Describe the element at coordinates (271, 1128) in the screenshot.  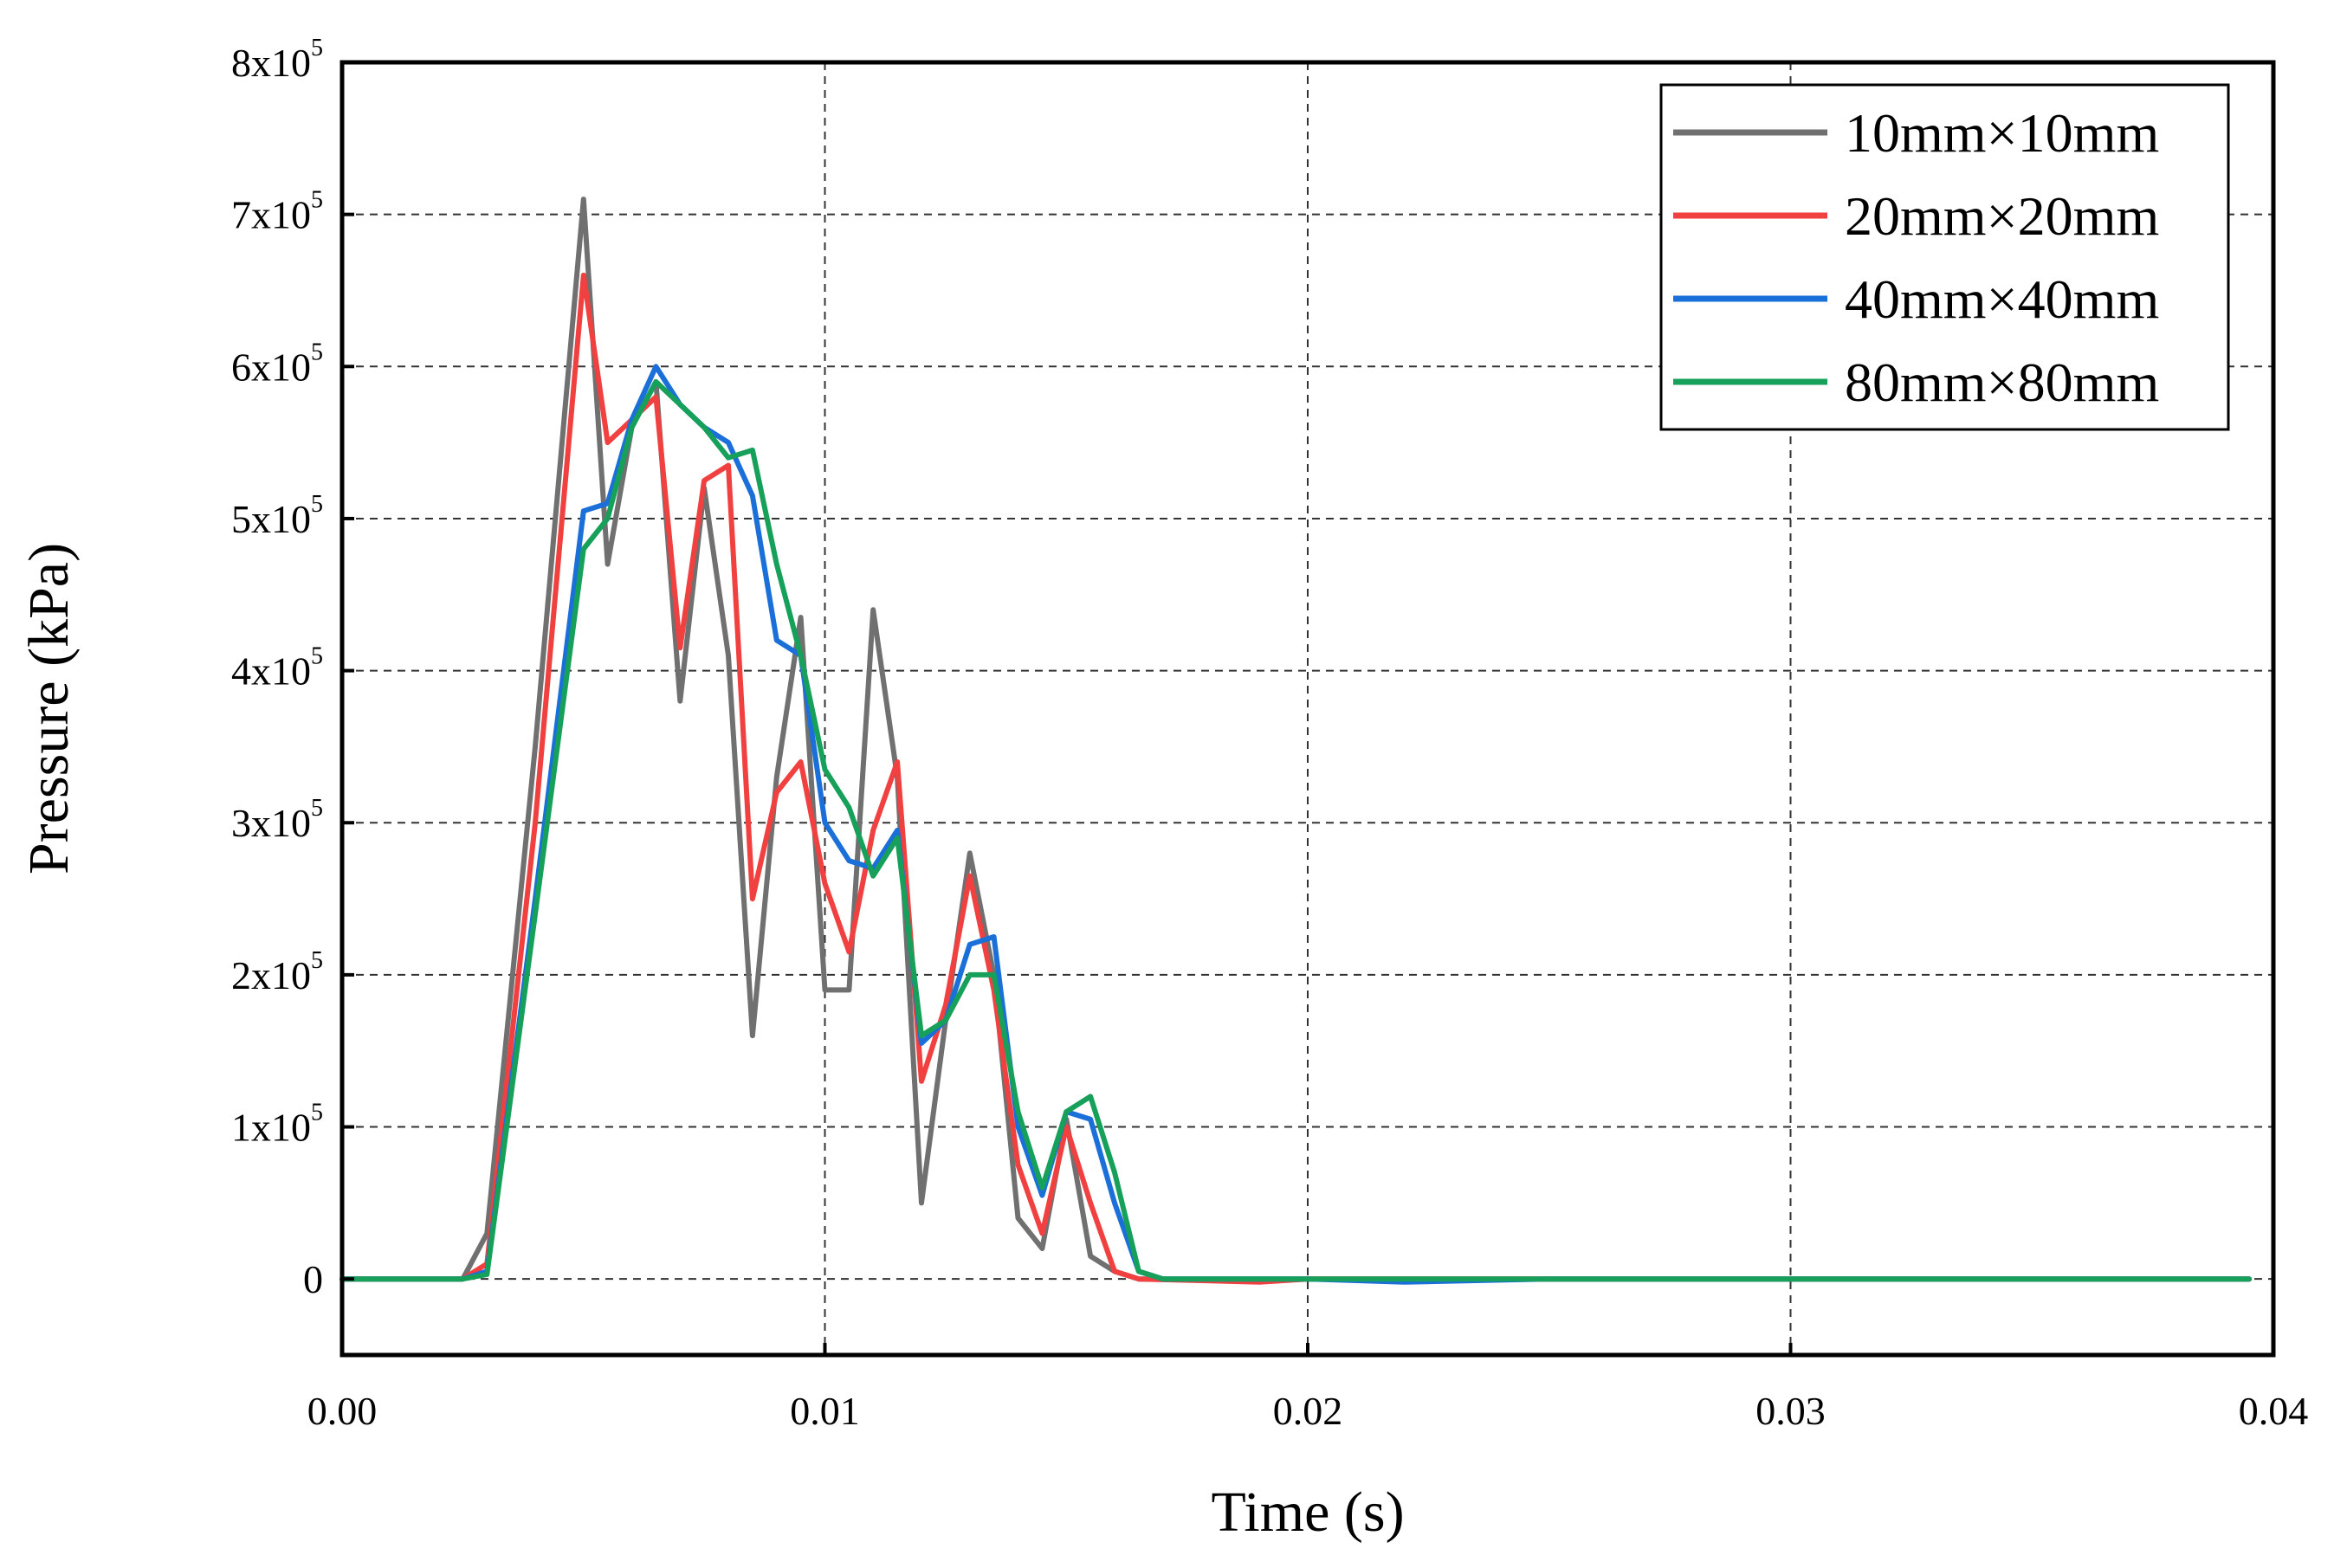
I see `y-tick-mantissa: 1x10` at that location.